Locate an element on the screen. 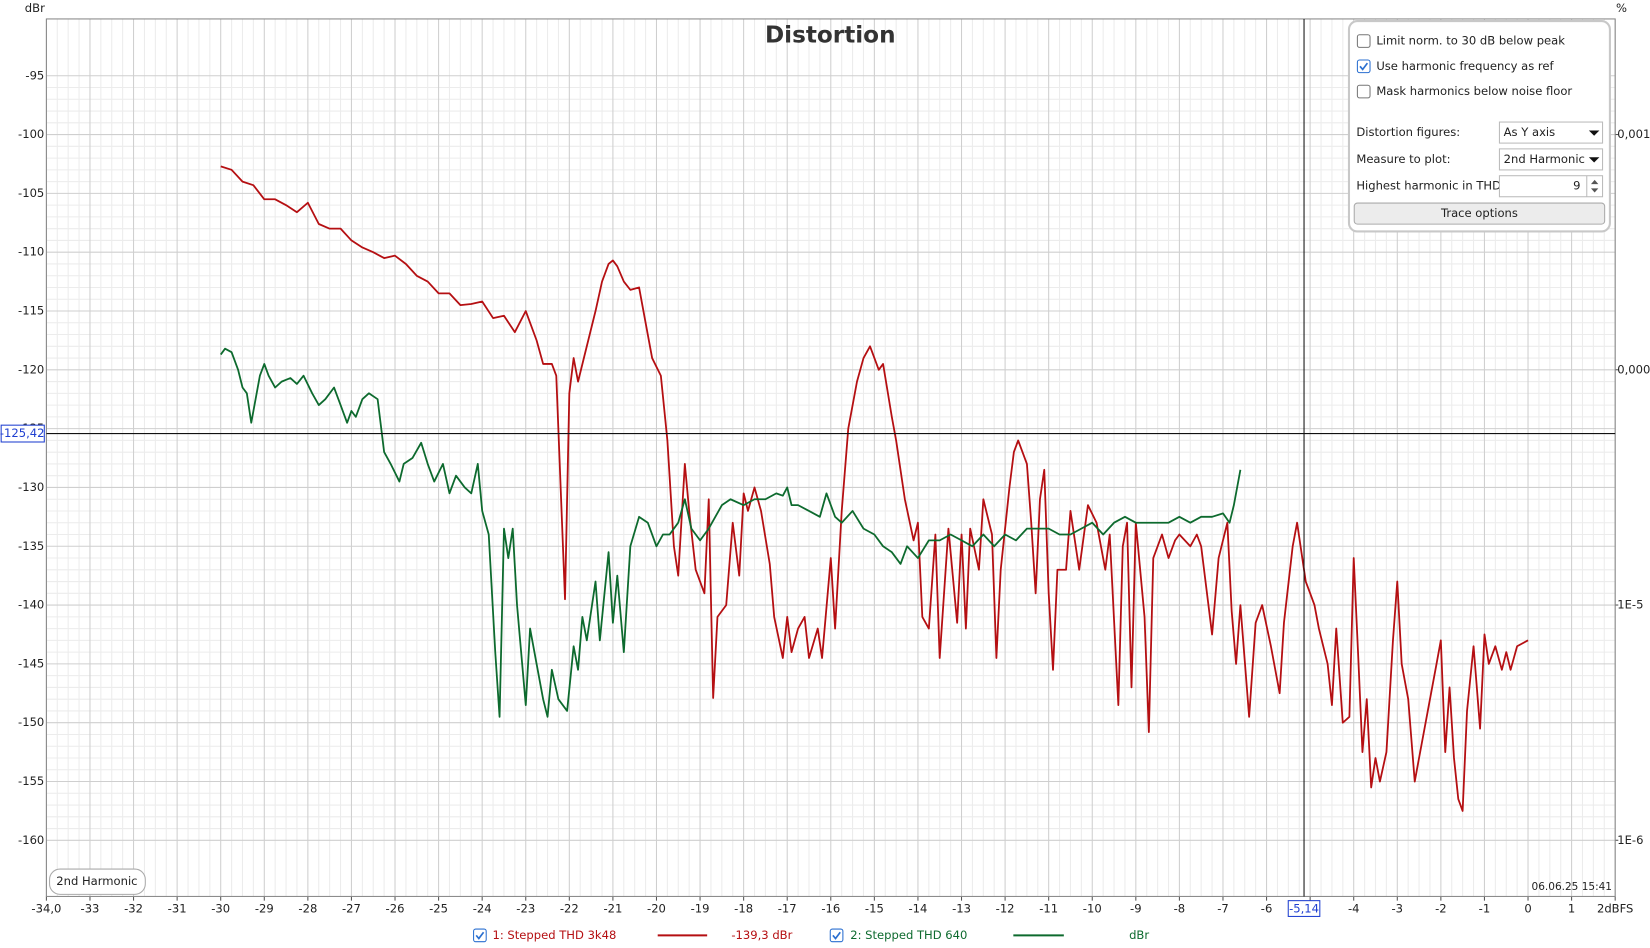 The width and height of the screenshot is (1650, 948). y-tick-label: -145 is located at coordinates (31, 663).